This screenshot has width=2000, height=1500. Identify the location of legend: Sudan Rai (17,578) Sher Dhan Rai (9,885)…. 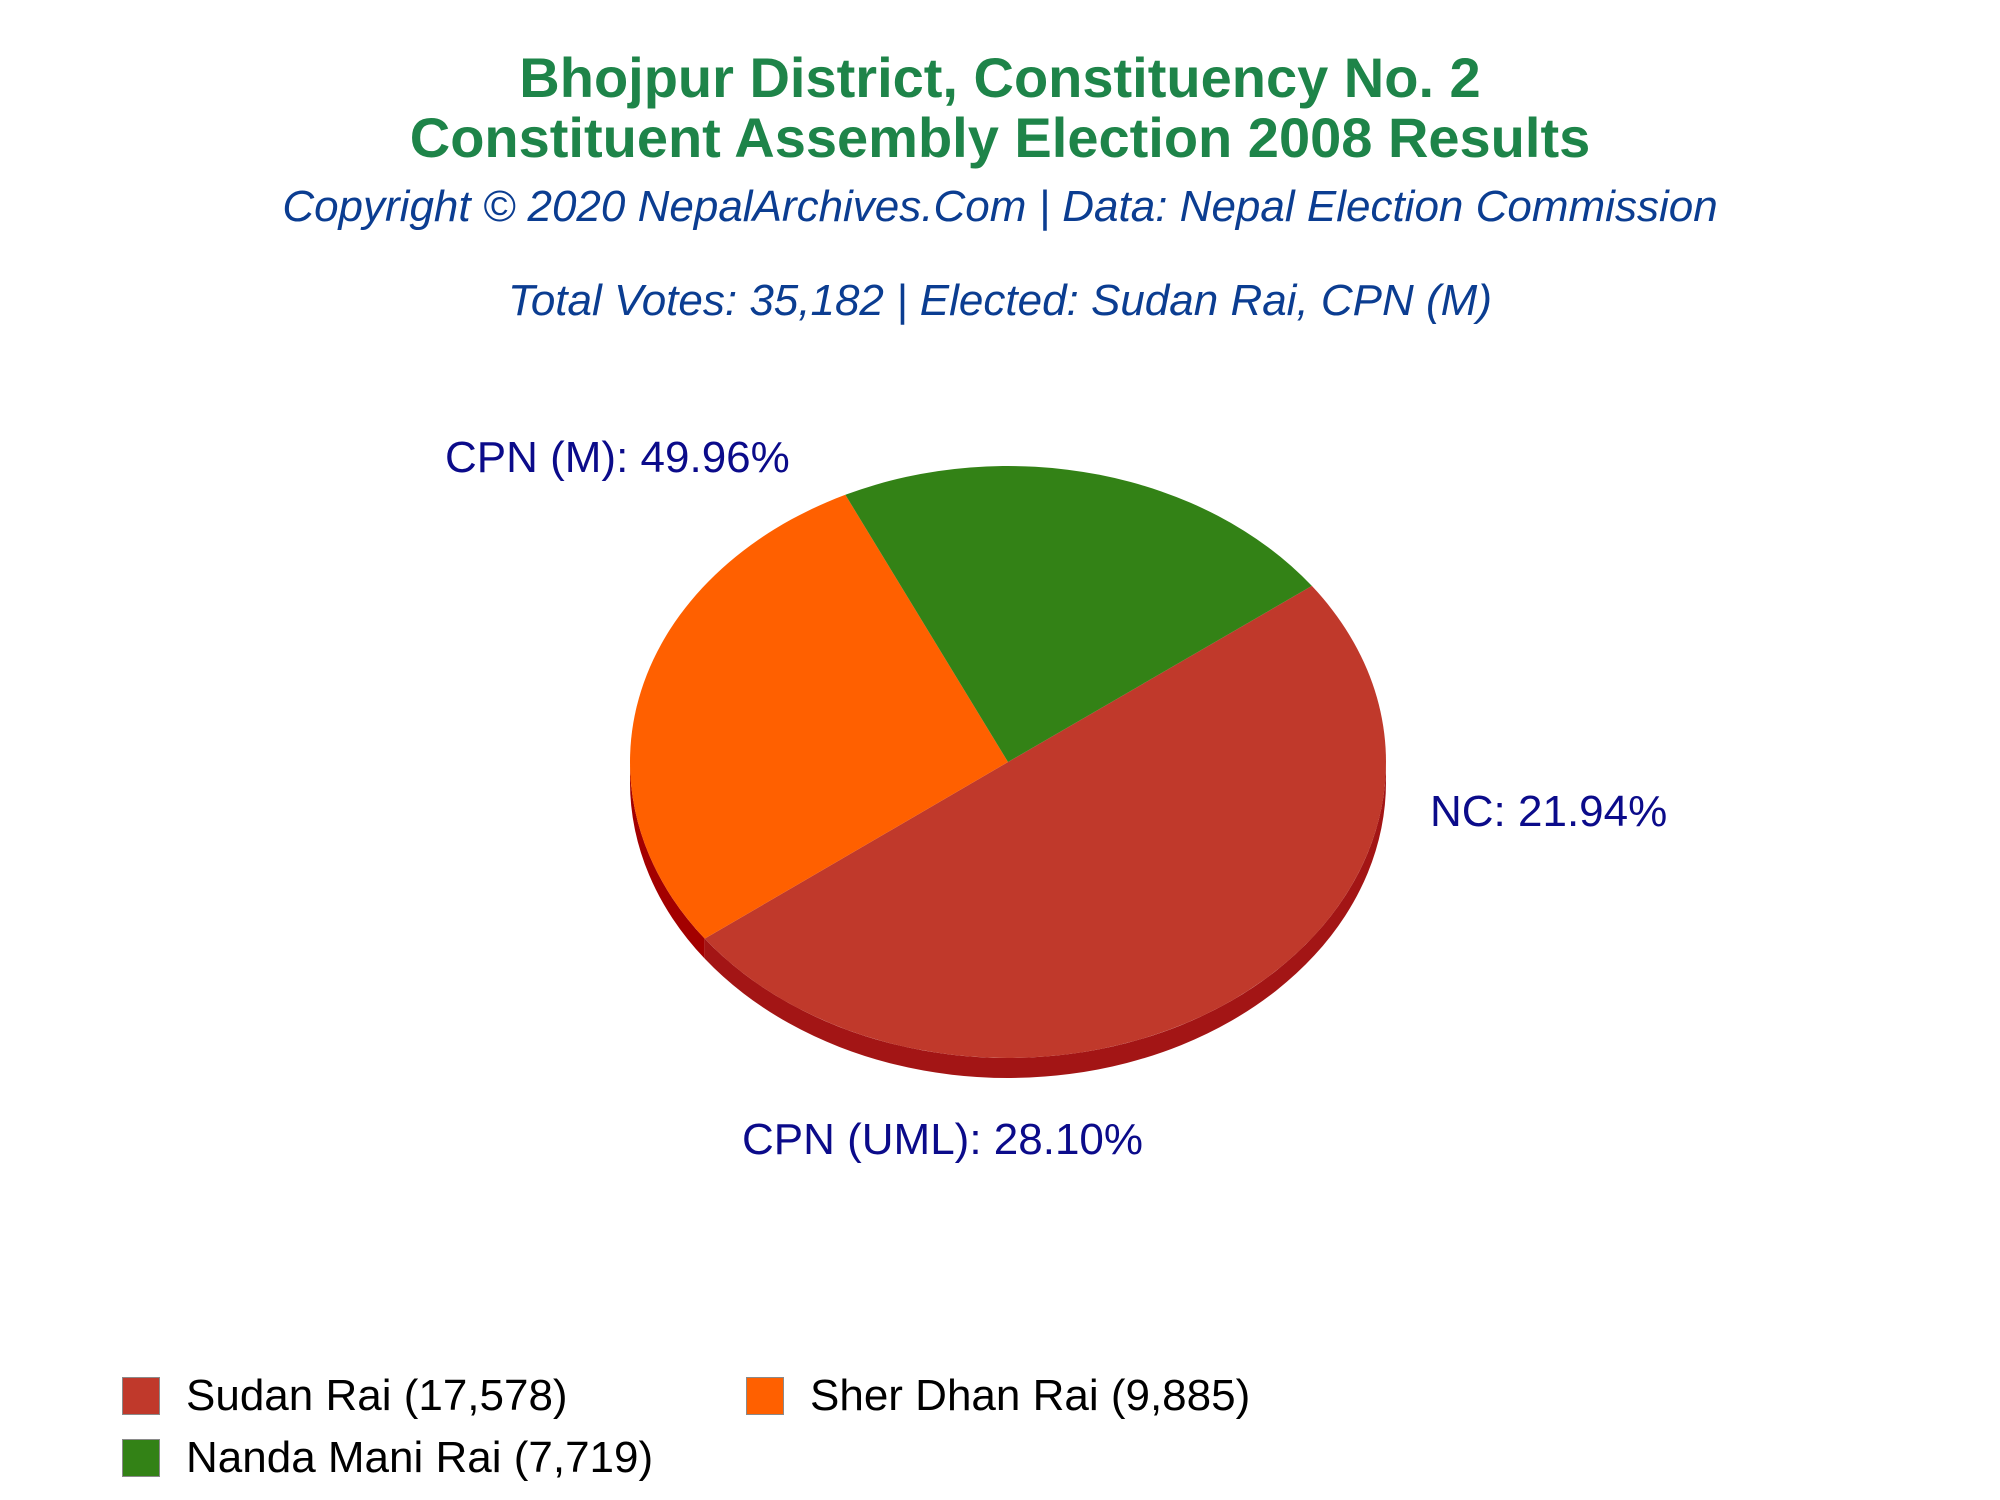
(822, 1433).